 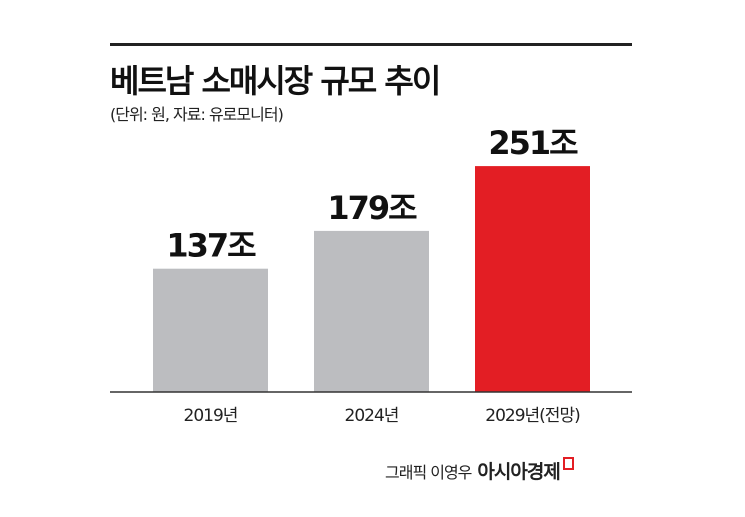 I want to click on x-tick-label: 2029년(전망), so click(x=532, y=416).